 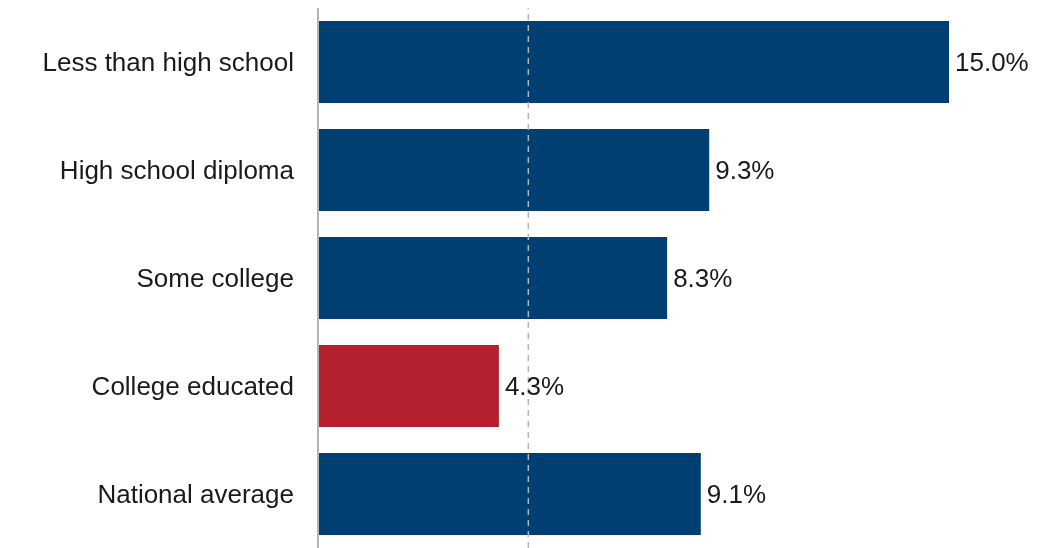 I want to click on data-label: 15.0%, so click(x=992, y=62).